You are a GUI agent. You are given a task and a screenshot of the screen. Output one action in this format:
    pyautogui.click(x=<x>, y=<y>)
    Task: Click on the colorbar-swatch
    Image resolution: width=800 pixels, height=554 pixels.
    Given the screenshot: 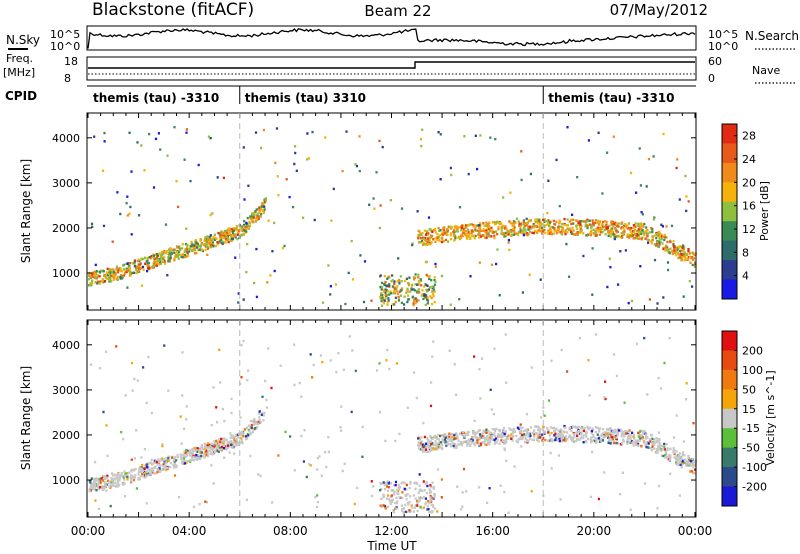 What is the action you would take?
    pyautogui.click(x=729, y=496)
    